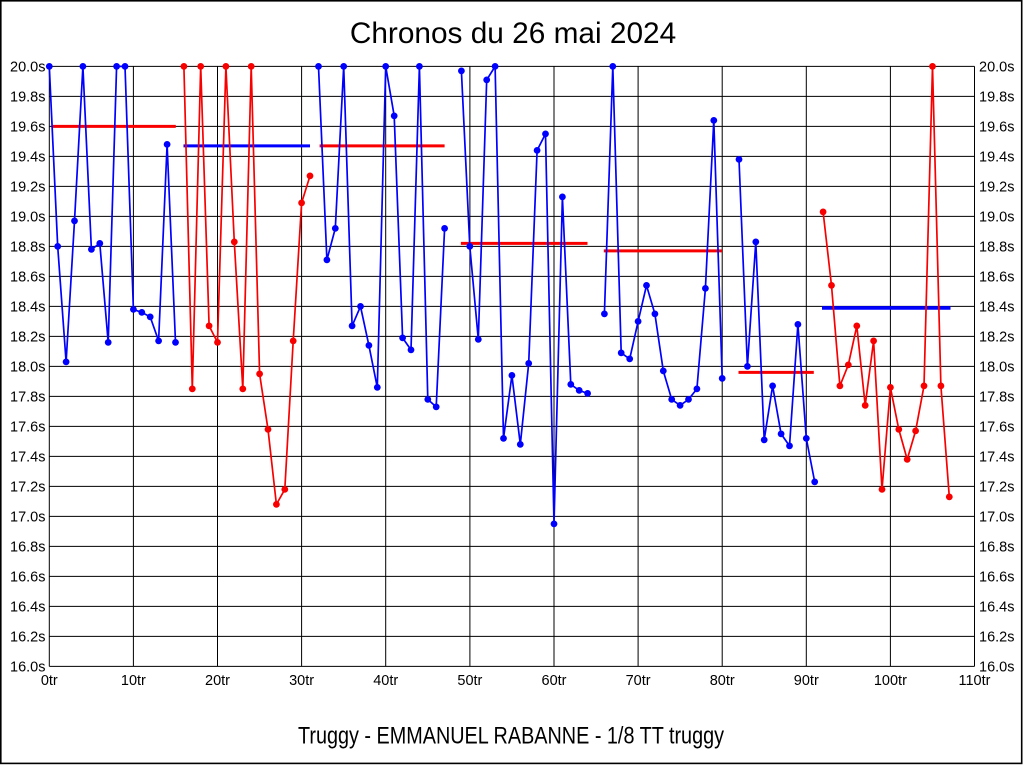 This screenshot has height=768, width=1024. I want to click on svg-text: 110tr, so click(975, 681).